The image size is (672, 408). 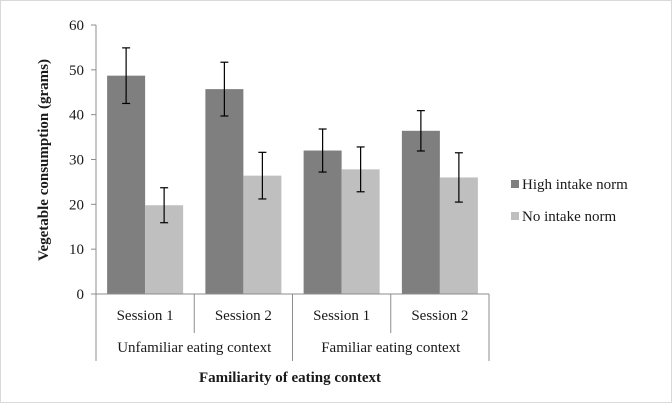 I want to click on y-axis-title: Vegetable consumption (grams), so click(x=44, y=160).